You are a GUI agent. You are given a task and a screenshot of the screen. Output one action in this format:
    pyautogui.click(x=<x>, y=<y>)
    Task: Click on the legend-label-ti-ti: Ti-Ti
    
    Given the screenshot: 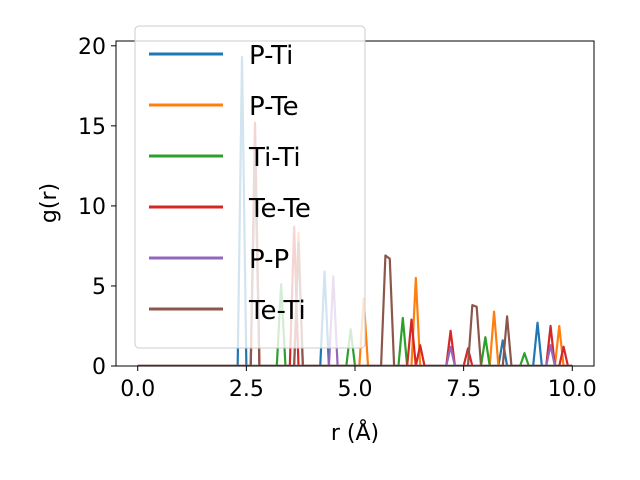 What is the action you would take?
    pyautogui.click(x=274, y=158)
    